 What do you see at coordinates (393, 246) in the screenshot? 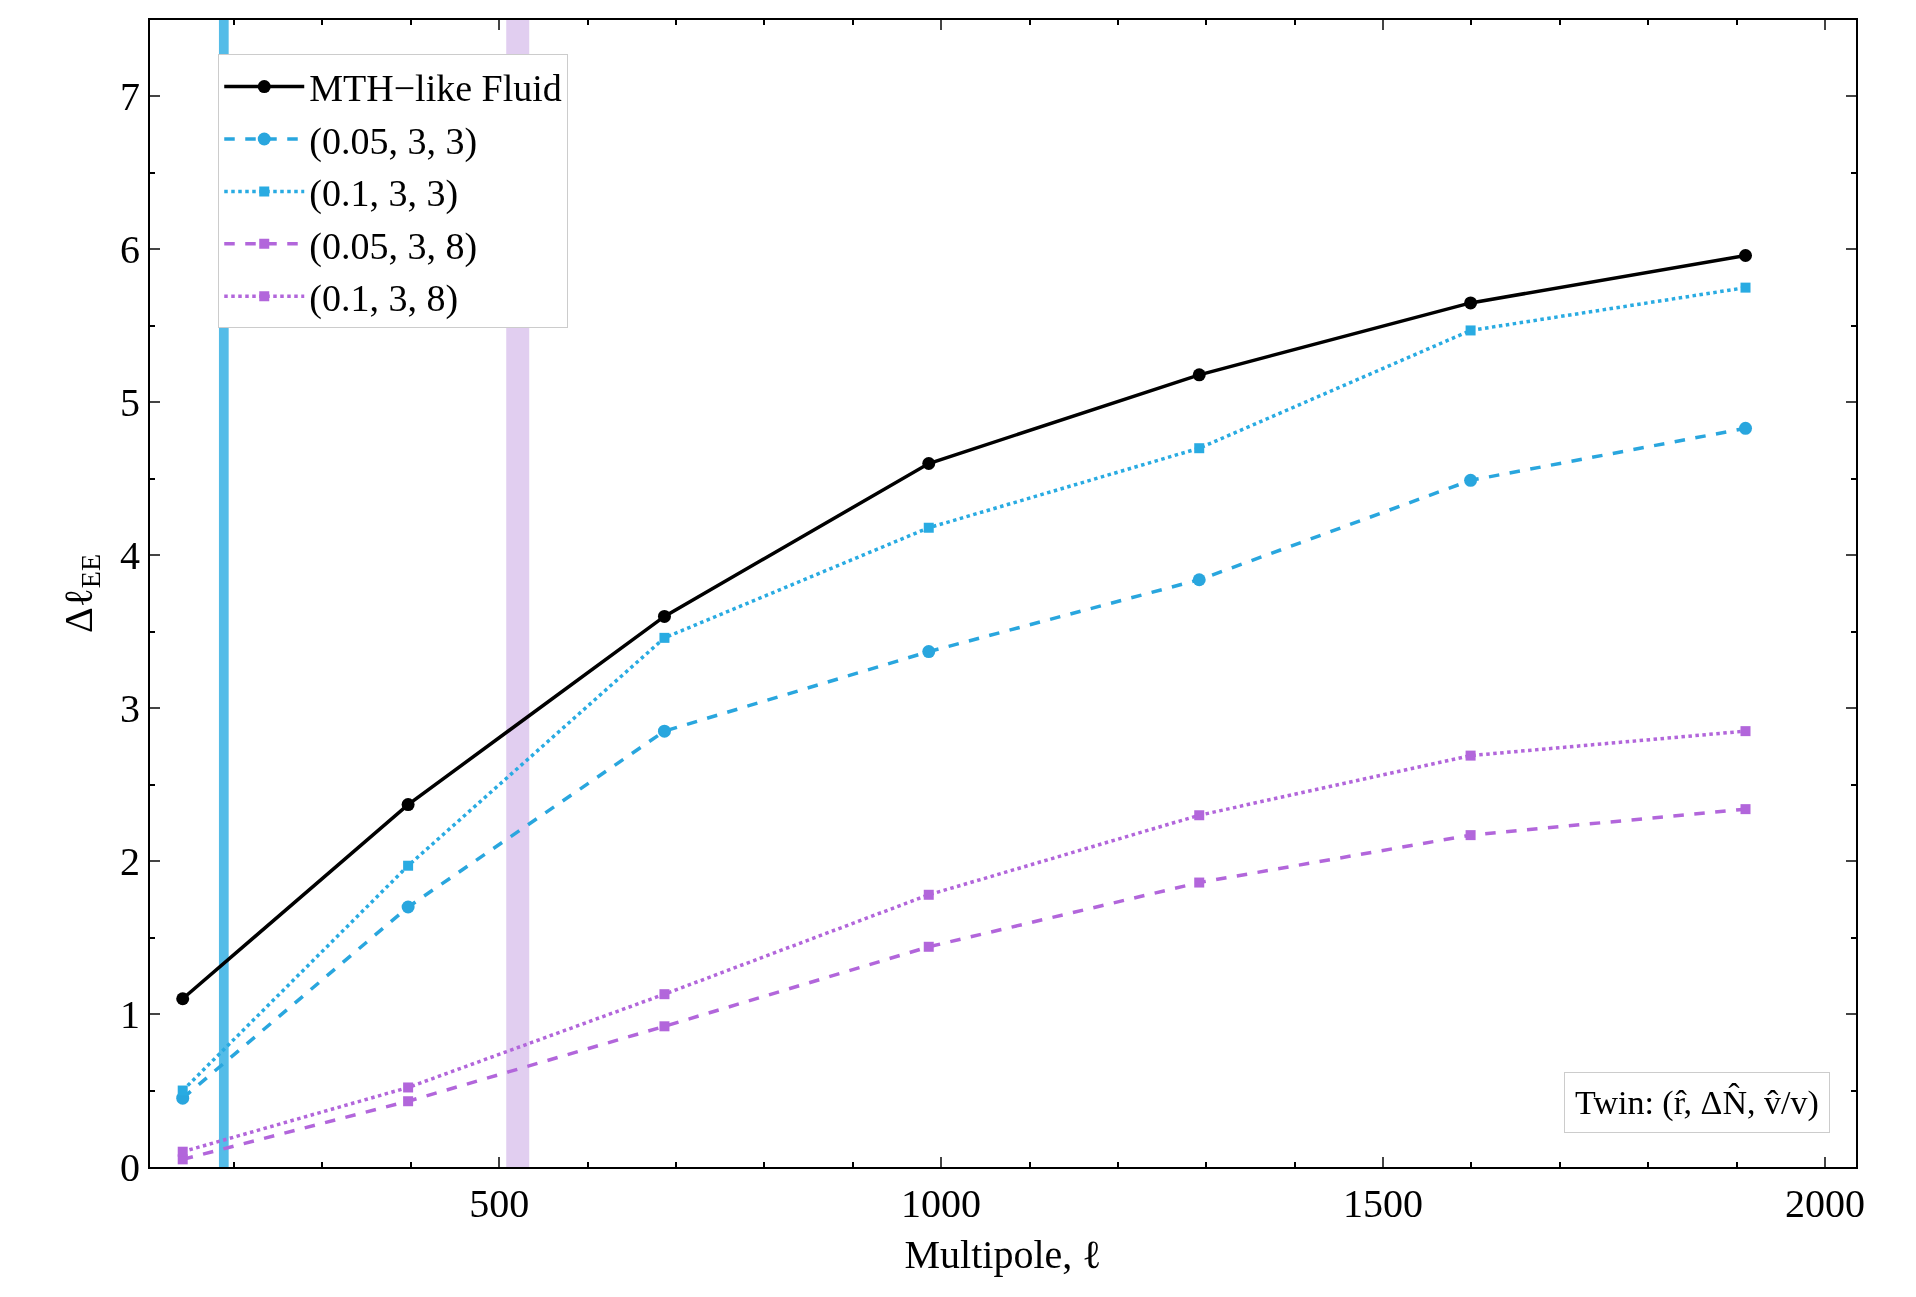
I see `legend-label: (0.05, 3, 8)` at bounding box center [393, 246].